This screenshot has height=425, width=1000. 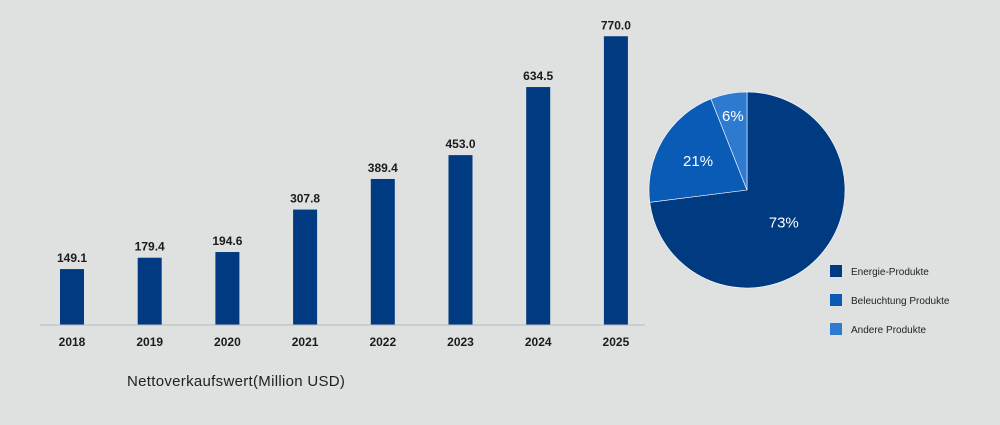 I want to click on x-tick-label: 2025, so click(x=616, y=342).